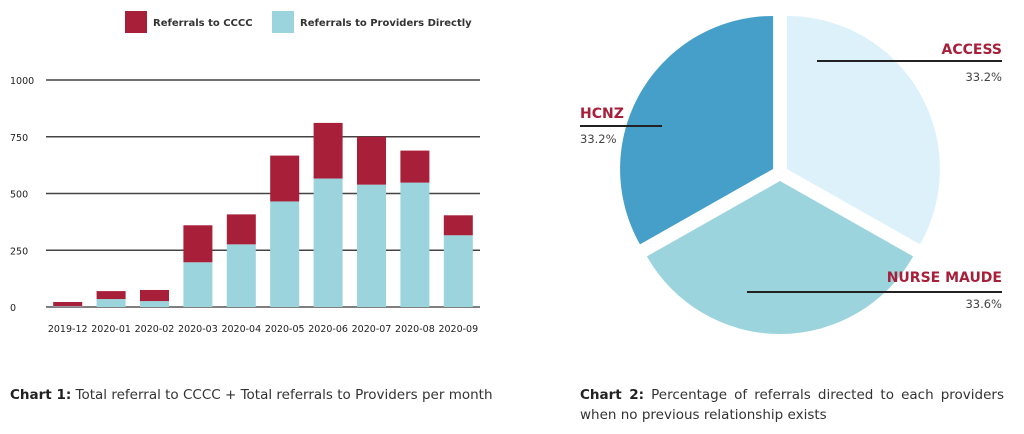  Describe the element at coordinates (972, 50) in the screenshot. I see `slice-label: ACCESS` at that location.